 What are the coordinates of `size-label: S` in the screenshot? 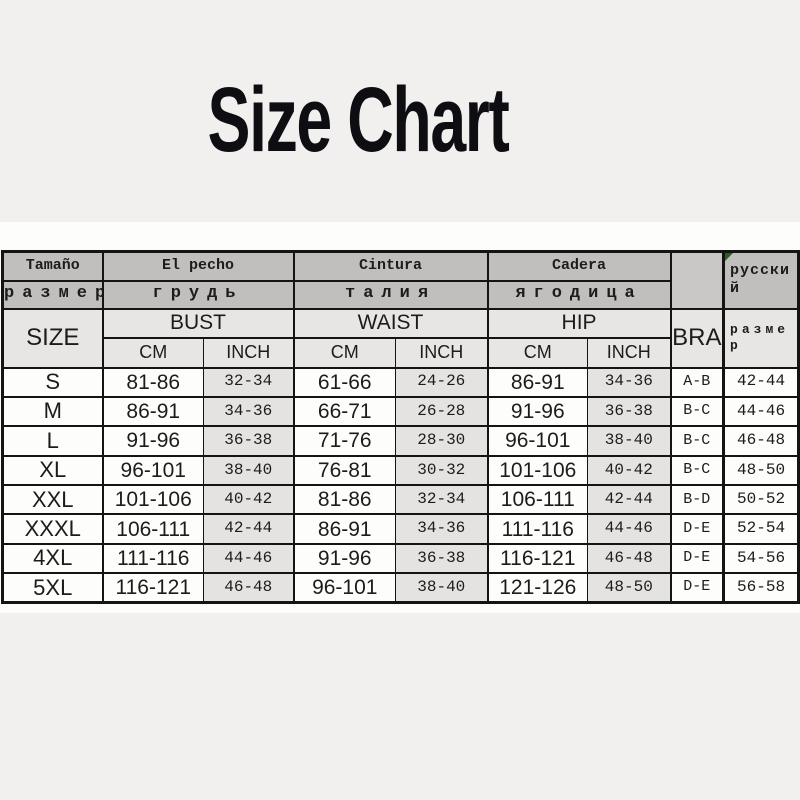 It's located at (52, 382).